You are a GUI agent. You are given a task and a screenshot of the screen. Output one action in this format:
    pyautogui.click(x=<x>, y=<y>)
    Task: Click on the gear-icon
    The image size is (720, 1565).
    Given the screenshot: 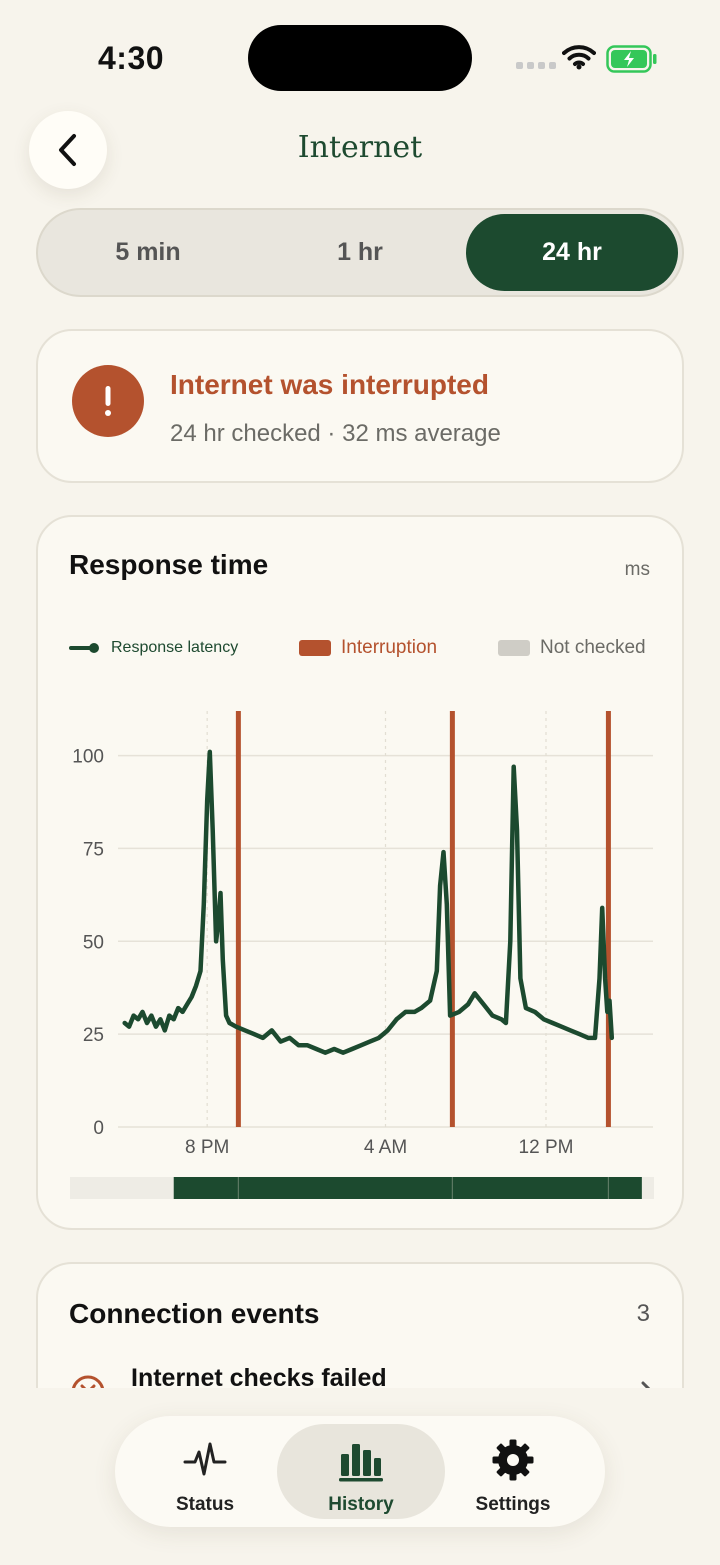 What is the action you would take?
    pyautogui.click(x=513, y=1460)
    